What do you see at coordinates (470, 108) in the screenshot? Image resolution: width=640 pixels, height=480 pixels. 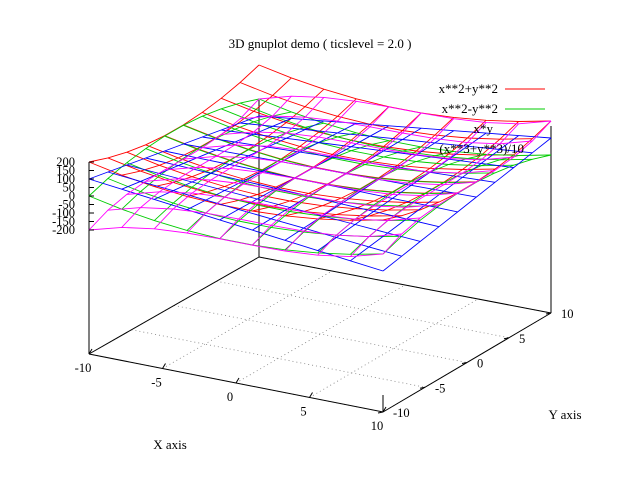 I see `legend-label: x**2-y**2` at bounding box center [470, 108].